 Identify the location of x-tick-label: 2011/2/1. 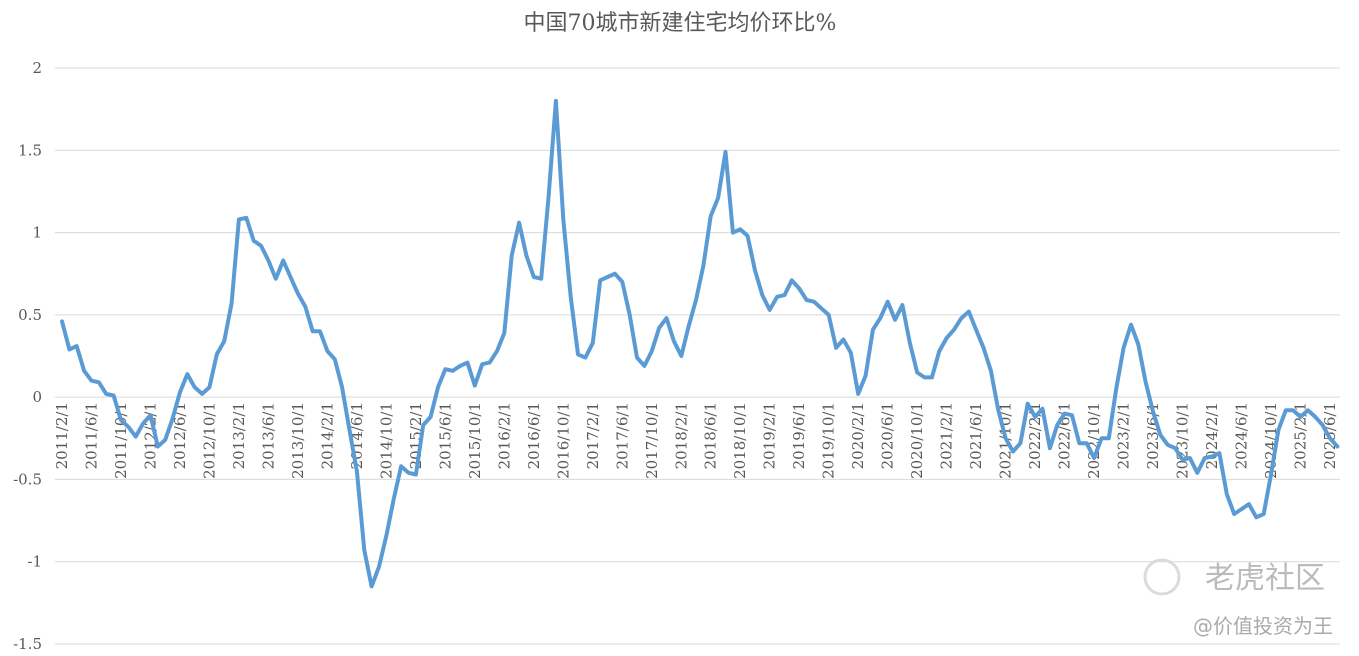
(62, 435).